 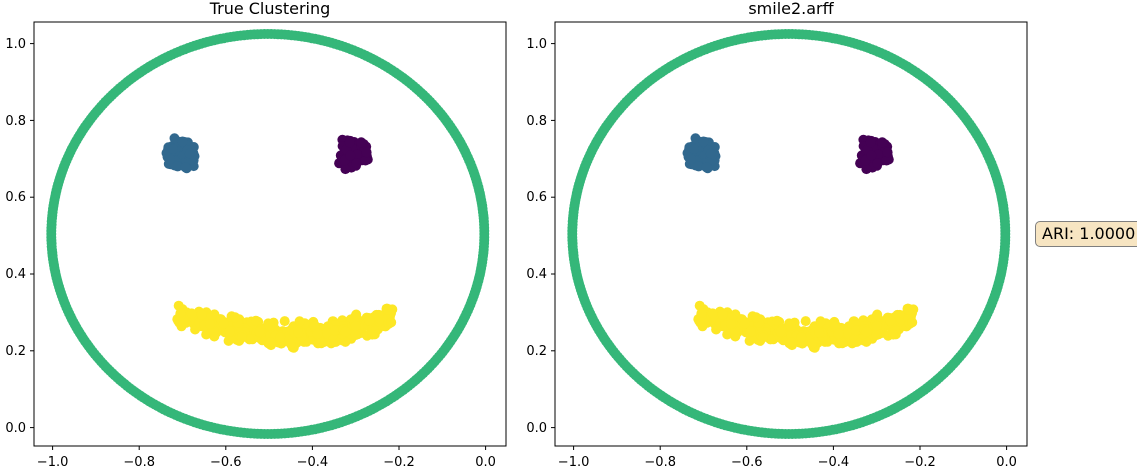 I want to click on y-tick: 0.8, so click(x=540, y=121).